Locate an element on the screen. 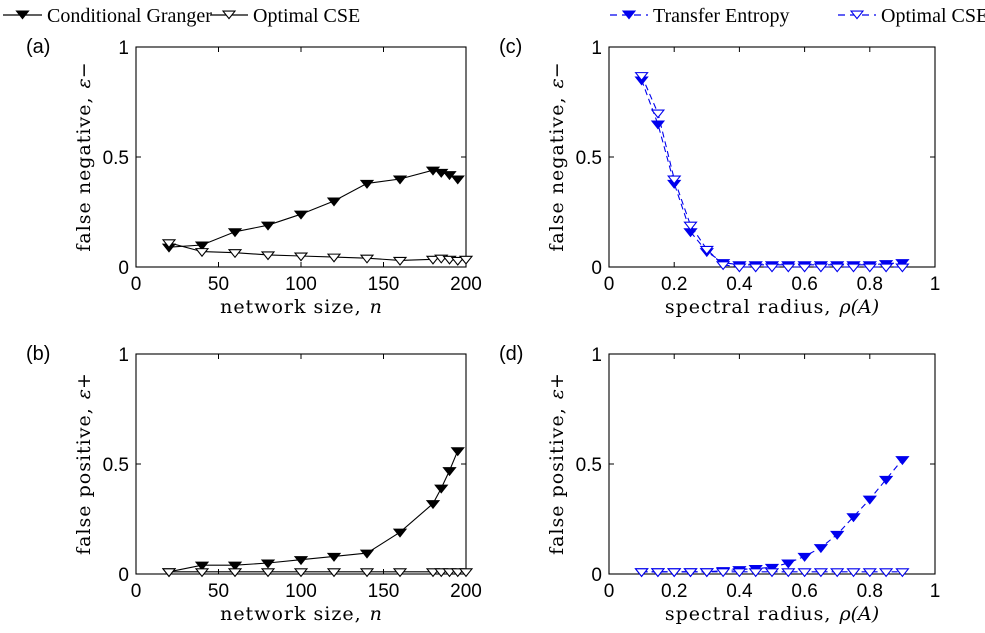 This screenshot has height=633, width=985. panel-label: (c) is located at coordinates (510, 47).